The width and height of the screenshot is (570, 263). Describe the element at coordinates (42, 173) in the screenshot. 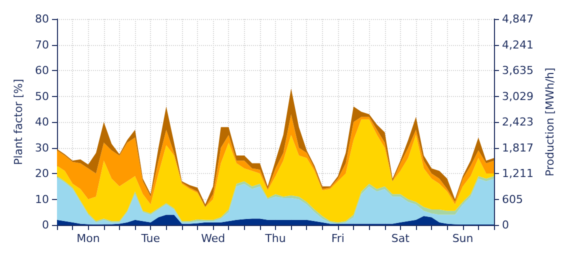

I see `y-tick-label: 20` at that location.